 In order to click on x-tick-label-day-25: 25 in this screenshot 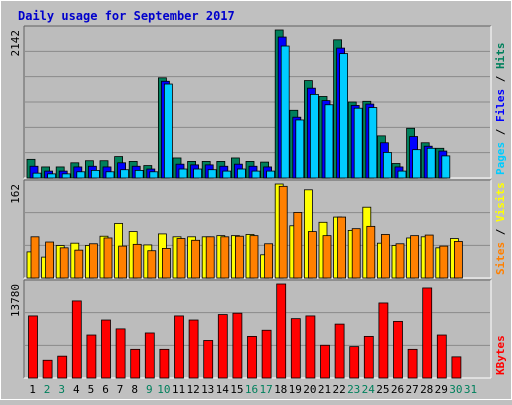, I will do `click(382, 389)`.